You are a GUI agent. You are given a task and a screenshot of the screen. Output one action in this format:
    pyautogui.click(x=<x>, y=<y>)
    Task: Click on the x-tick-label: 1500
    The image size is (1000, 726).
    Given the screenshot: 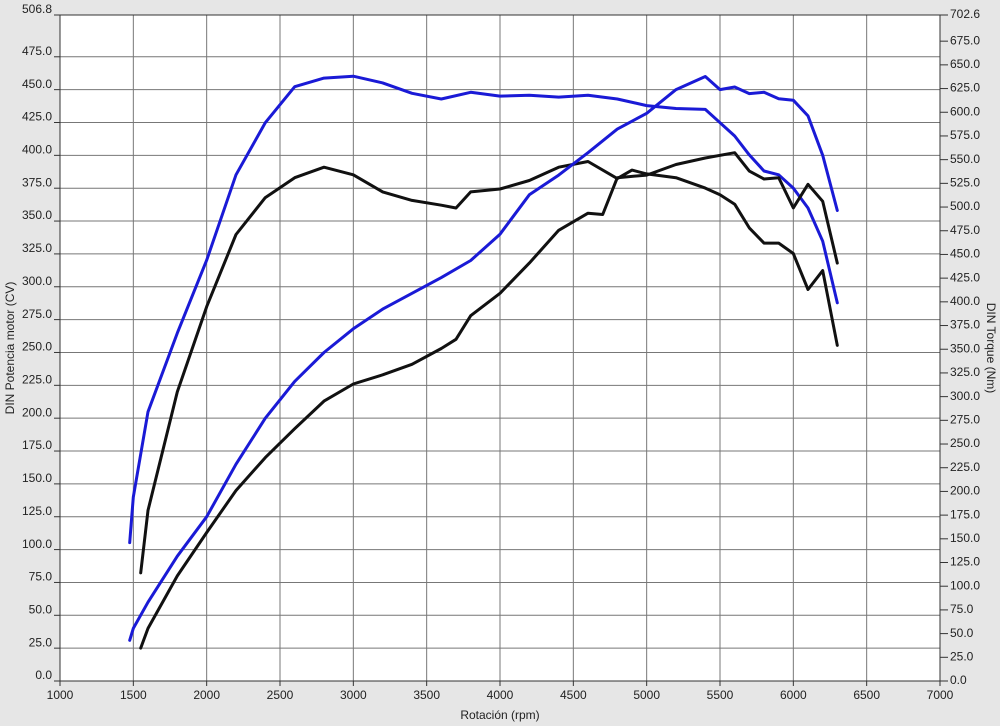 What is the action you would take?
    pyautogui.click(x=133, y=695)
    